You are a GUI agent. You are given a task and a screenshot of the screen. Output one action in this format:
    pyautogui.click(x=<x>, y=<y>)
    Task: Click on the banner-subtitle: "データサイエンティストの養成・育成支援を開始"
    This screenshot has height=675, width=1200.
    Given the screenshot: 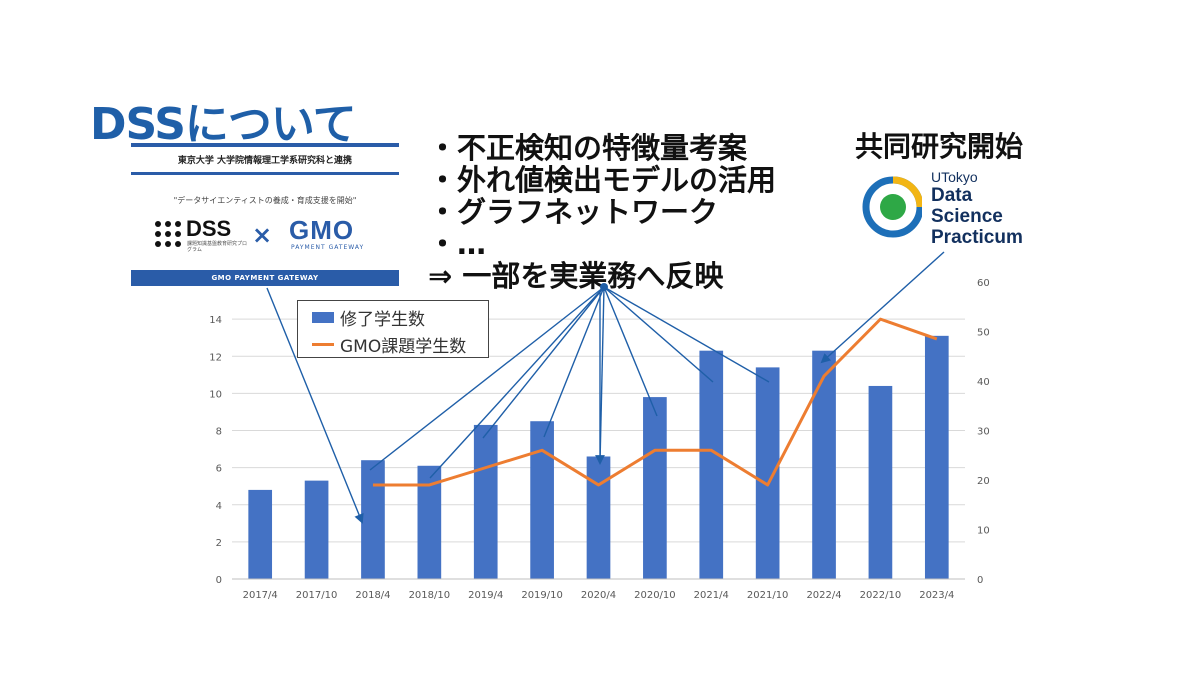 What is the action you would take?
    pyautogui.click(x=265, y=200)
    